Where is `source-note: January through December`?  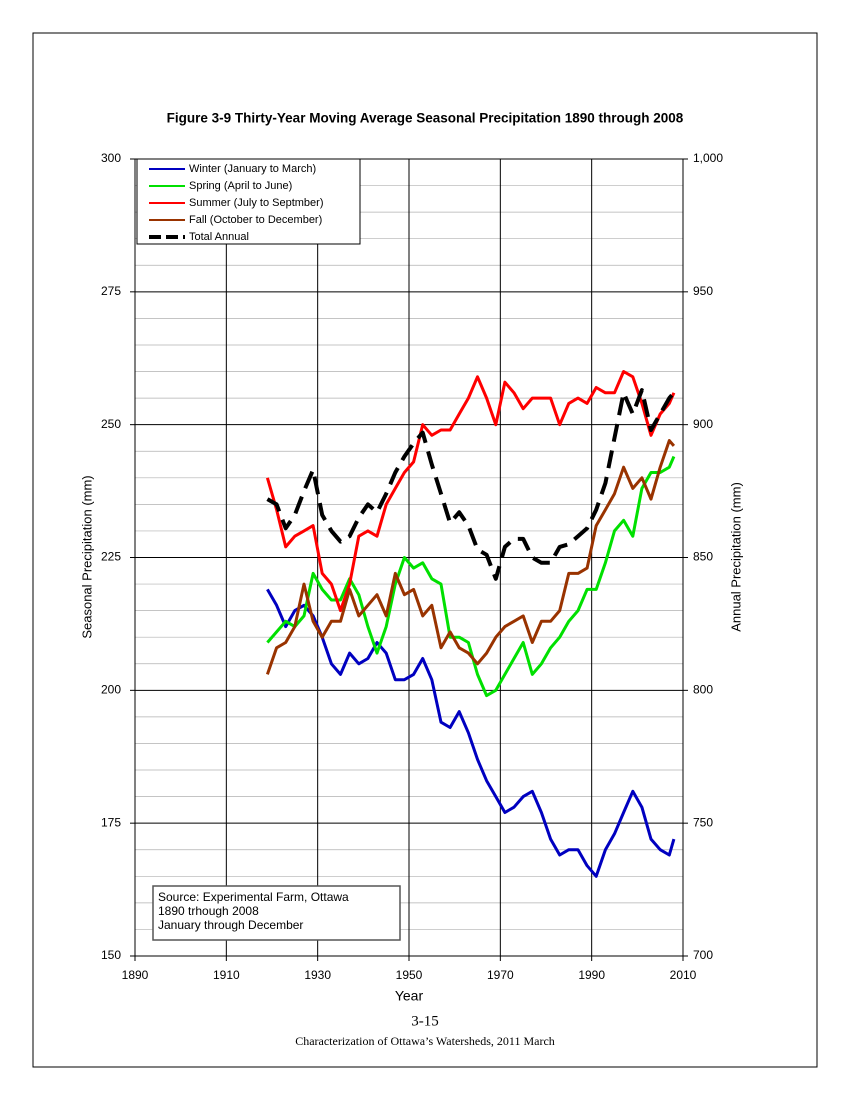 source-note: January through December is located at coordinates (230, 925).